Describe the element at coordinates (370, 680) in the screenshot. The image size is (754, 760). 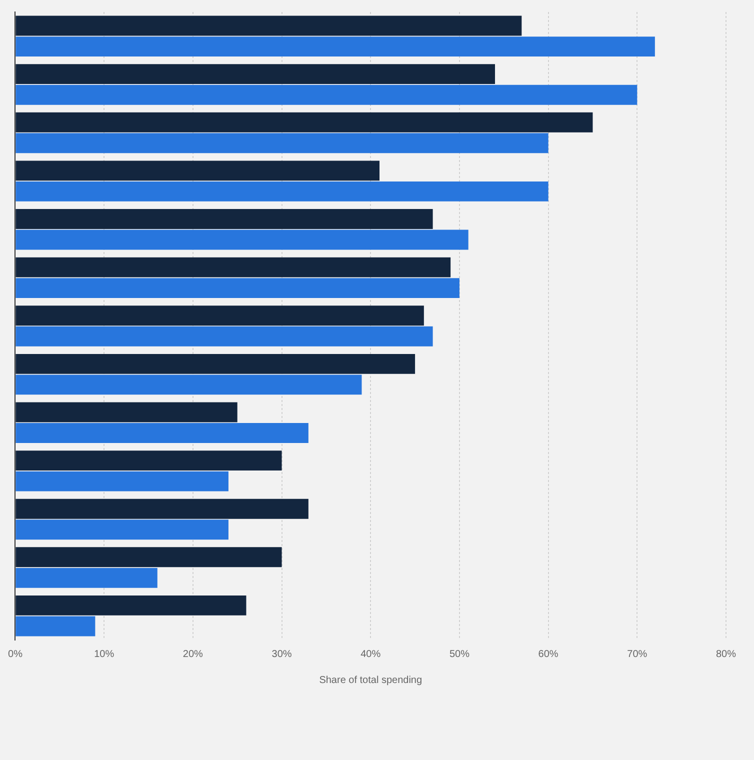
I see `x-axis-title: Share of total spending` at that location.